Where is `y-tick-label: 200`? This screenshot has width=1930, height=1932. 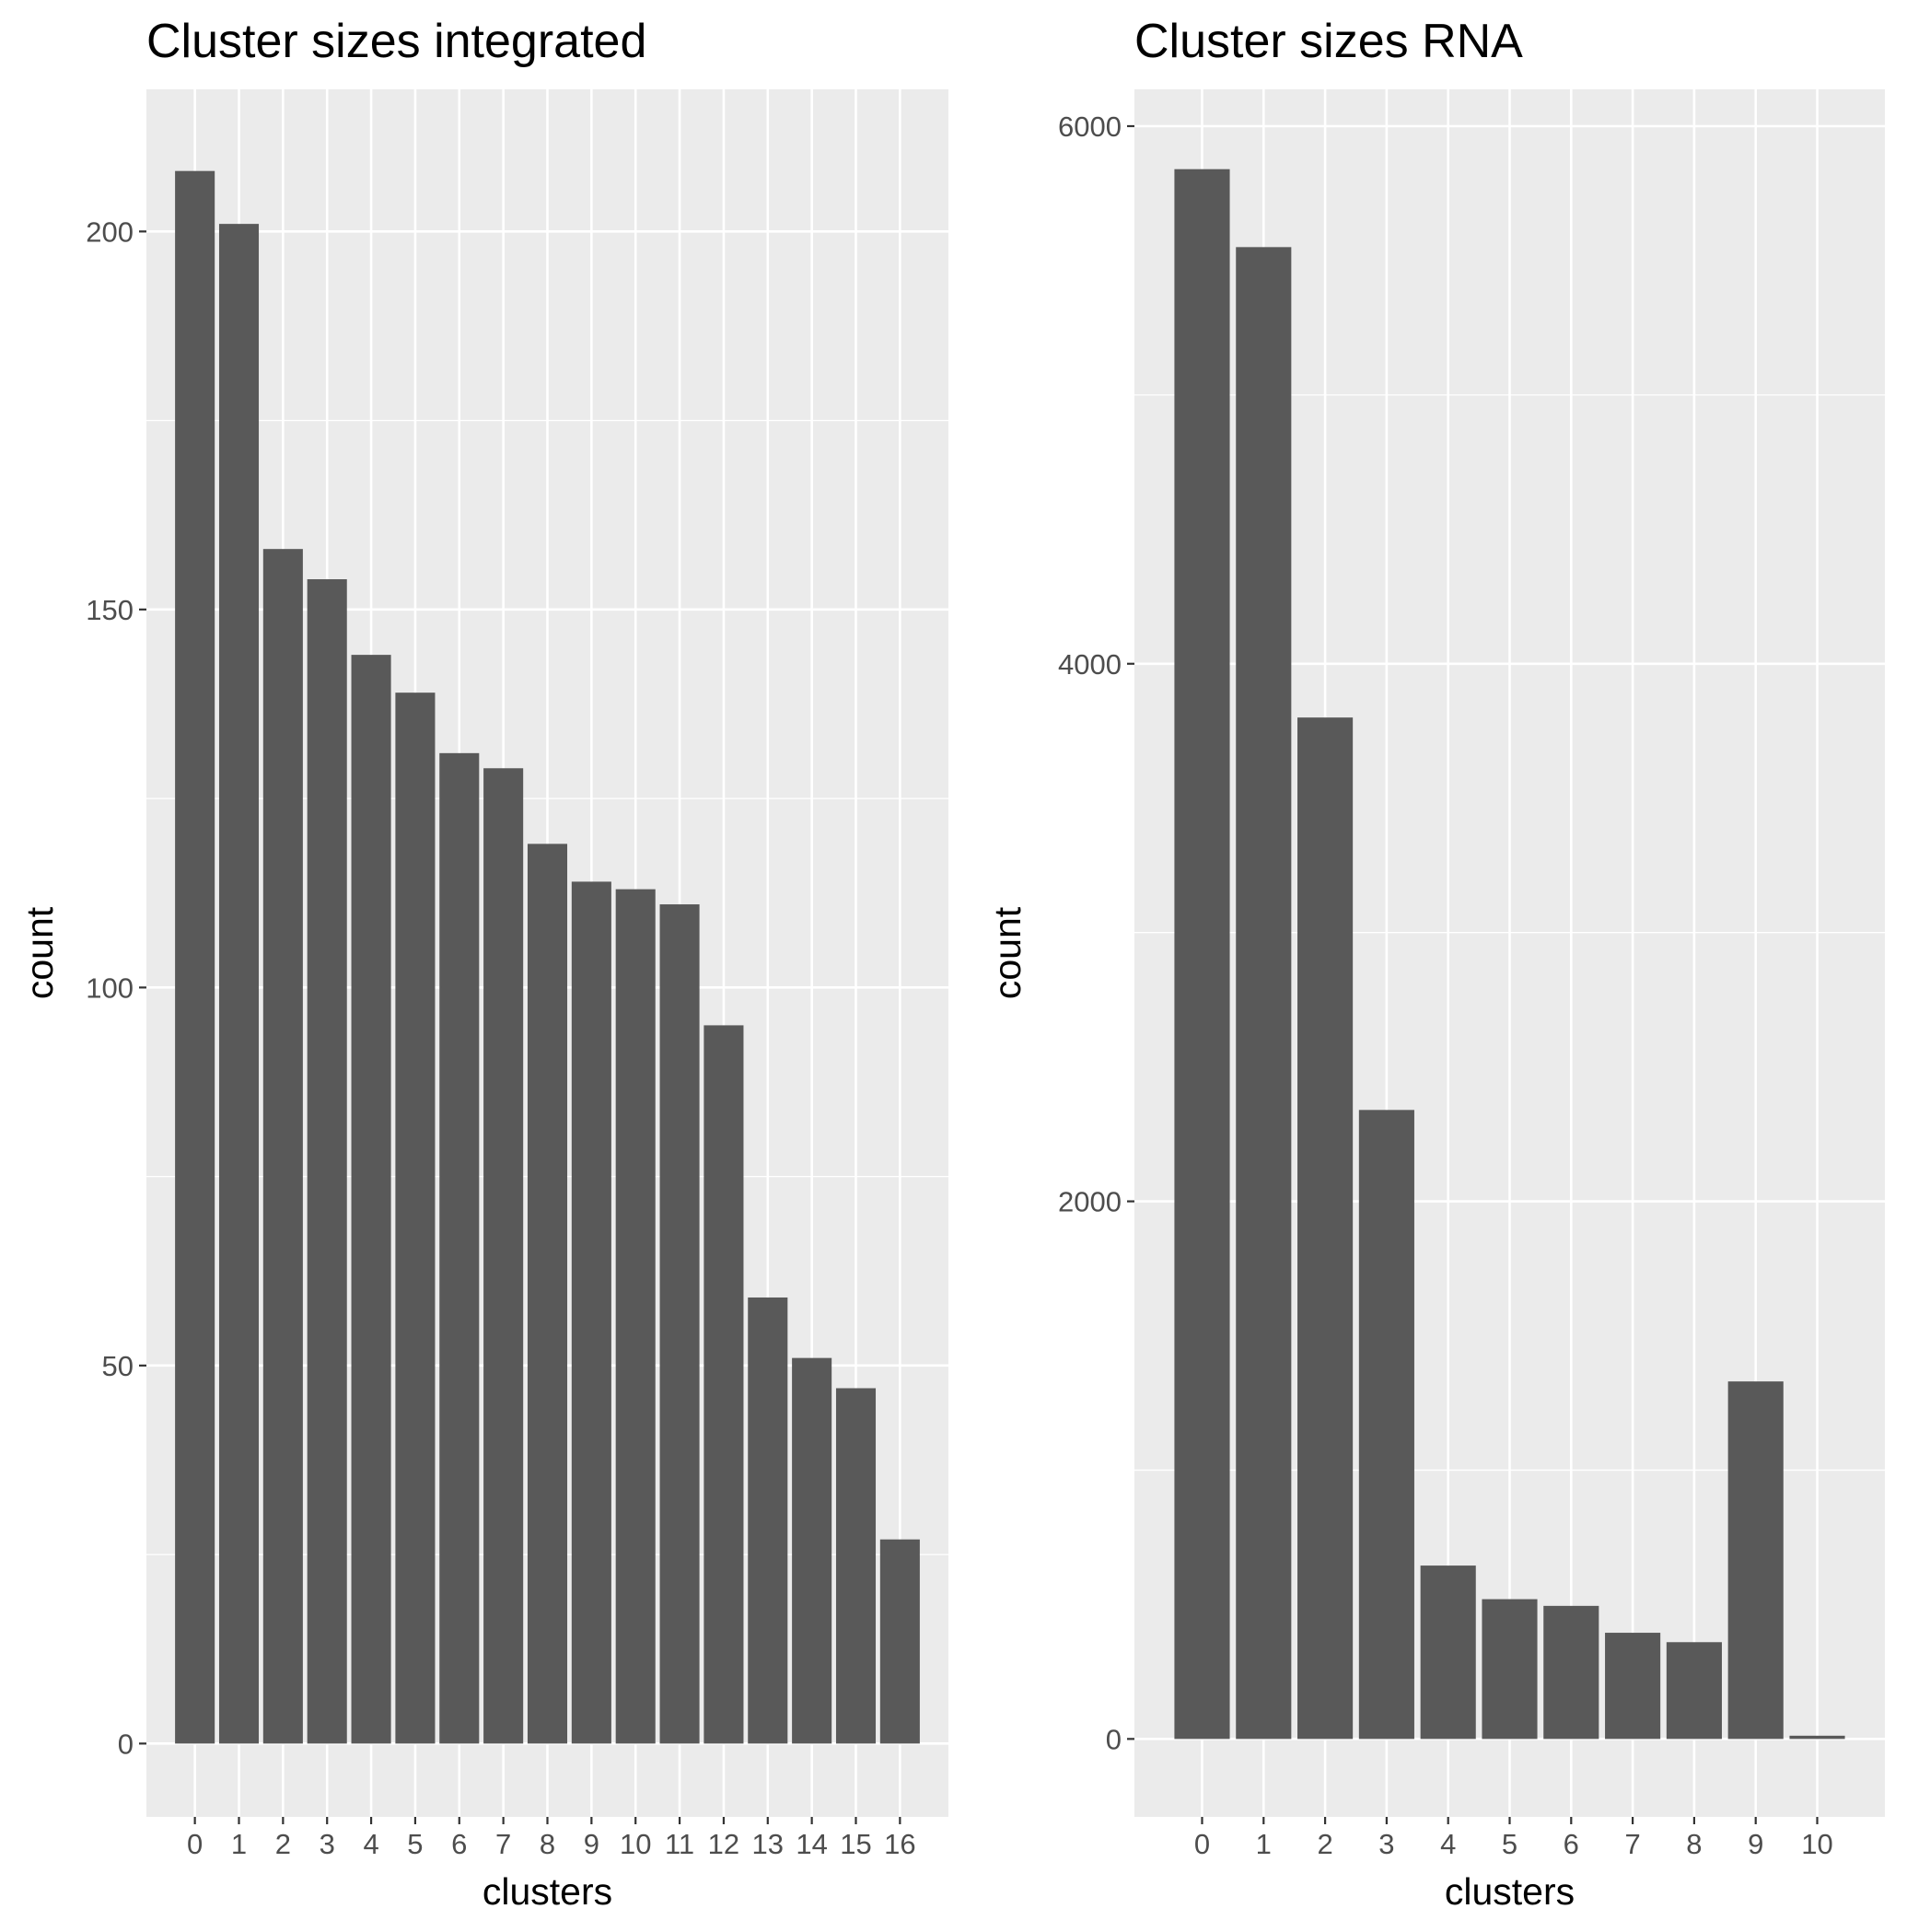 y-tick-label: 200 is located at coordinates (110, 231).